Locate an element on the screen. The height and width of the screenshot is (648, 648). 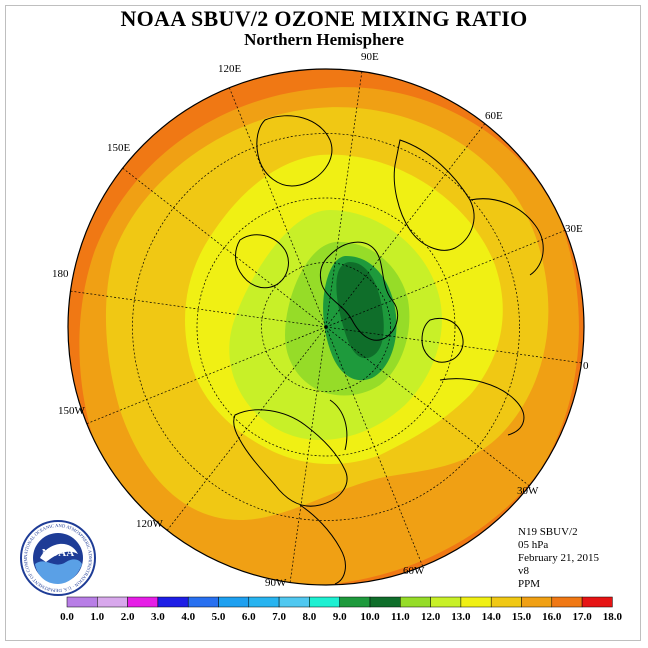
colorbar-tick-label: 12.0 is located at coordinates (431, 617).